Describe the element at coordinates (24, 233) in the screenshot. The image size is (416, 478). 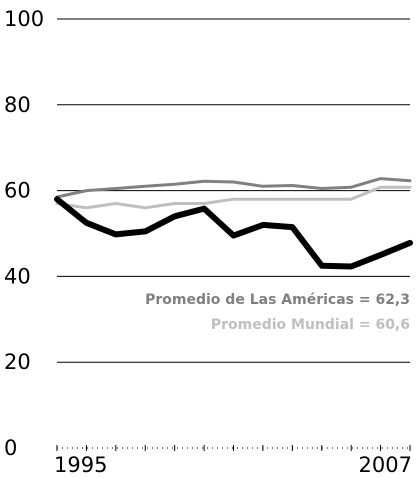
I see `y-axis-ticks: 0 20 40 60 80 100` at that location.